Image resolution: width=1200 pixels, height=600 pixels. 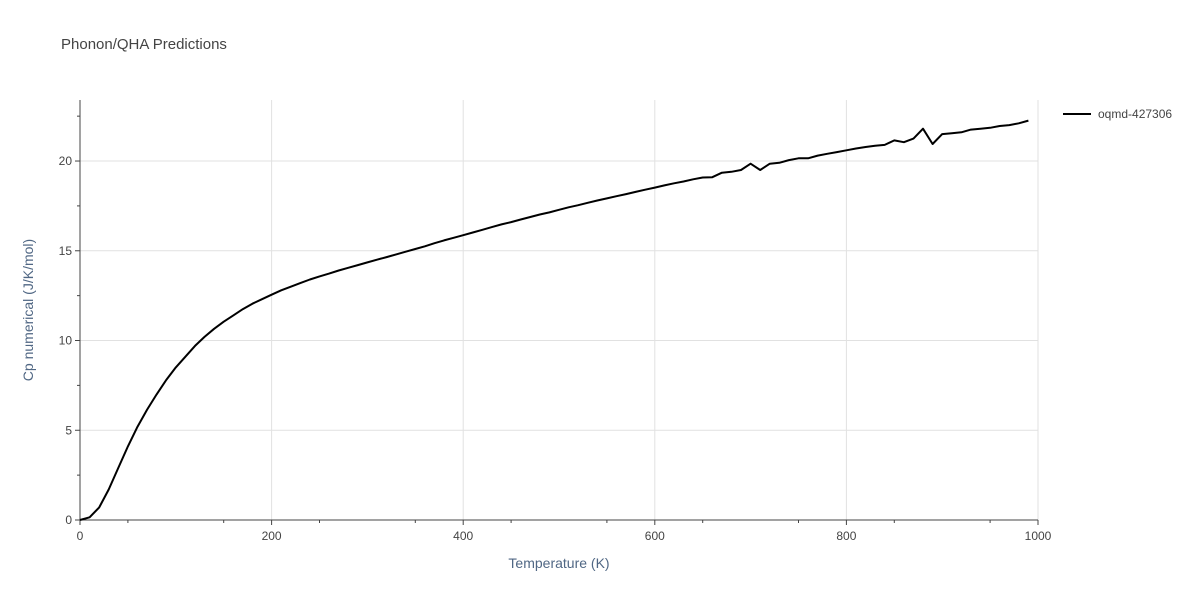 I want to click on x-tick-label: 800, so click(x=846, y=536).